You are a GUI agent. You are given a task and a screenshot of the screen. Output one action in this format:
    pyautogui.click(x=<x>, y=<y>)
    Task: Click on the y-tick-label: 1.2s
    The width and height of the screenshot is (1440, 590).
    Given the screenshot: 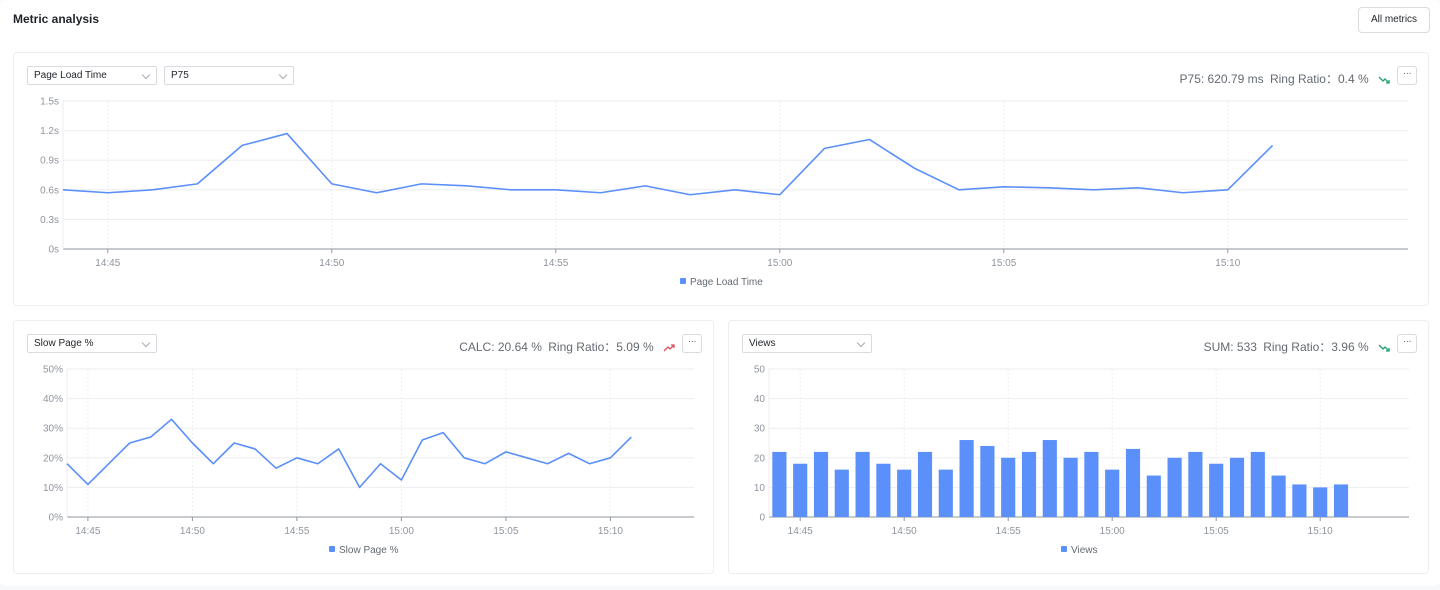 What is the action you would take?
    pyautogui.click(x=49, y=131)
    